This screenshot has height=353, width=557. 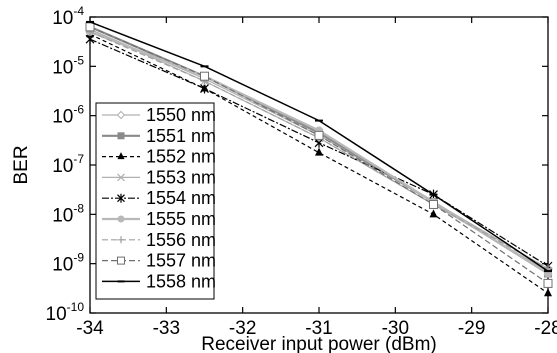 I want to click on legend-label: 1550 nm, so click(x=181, y=115).